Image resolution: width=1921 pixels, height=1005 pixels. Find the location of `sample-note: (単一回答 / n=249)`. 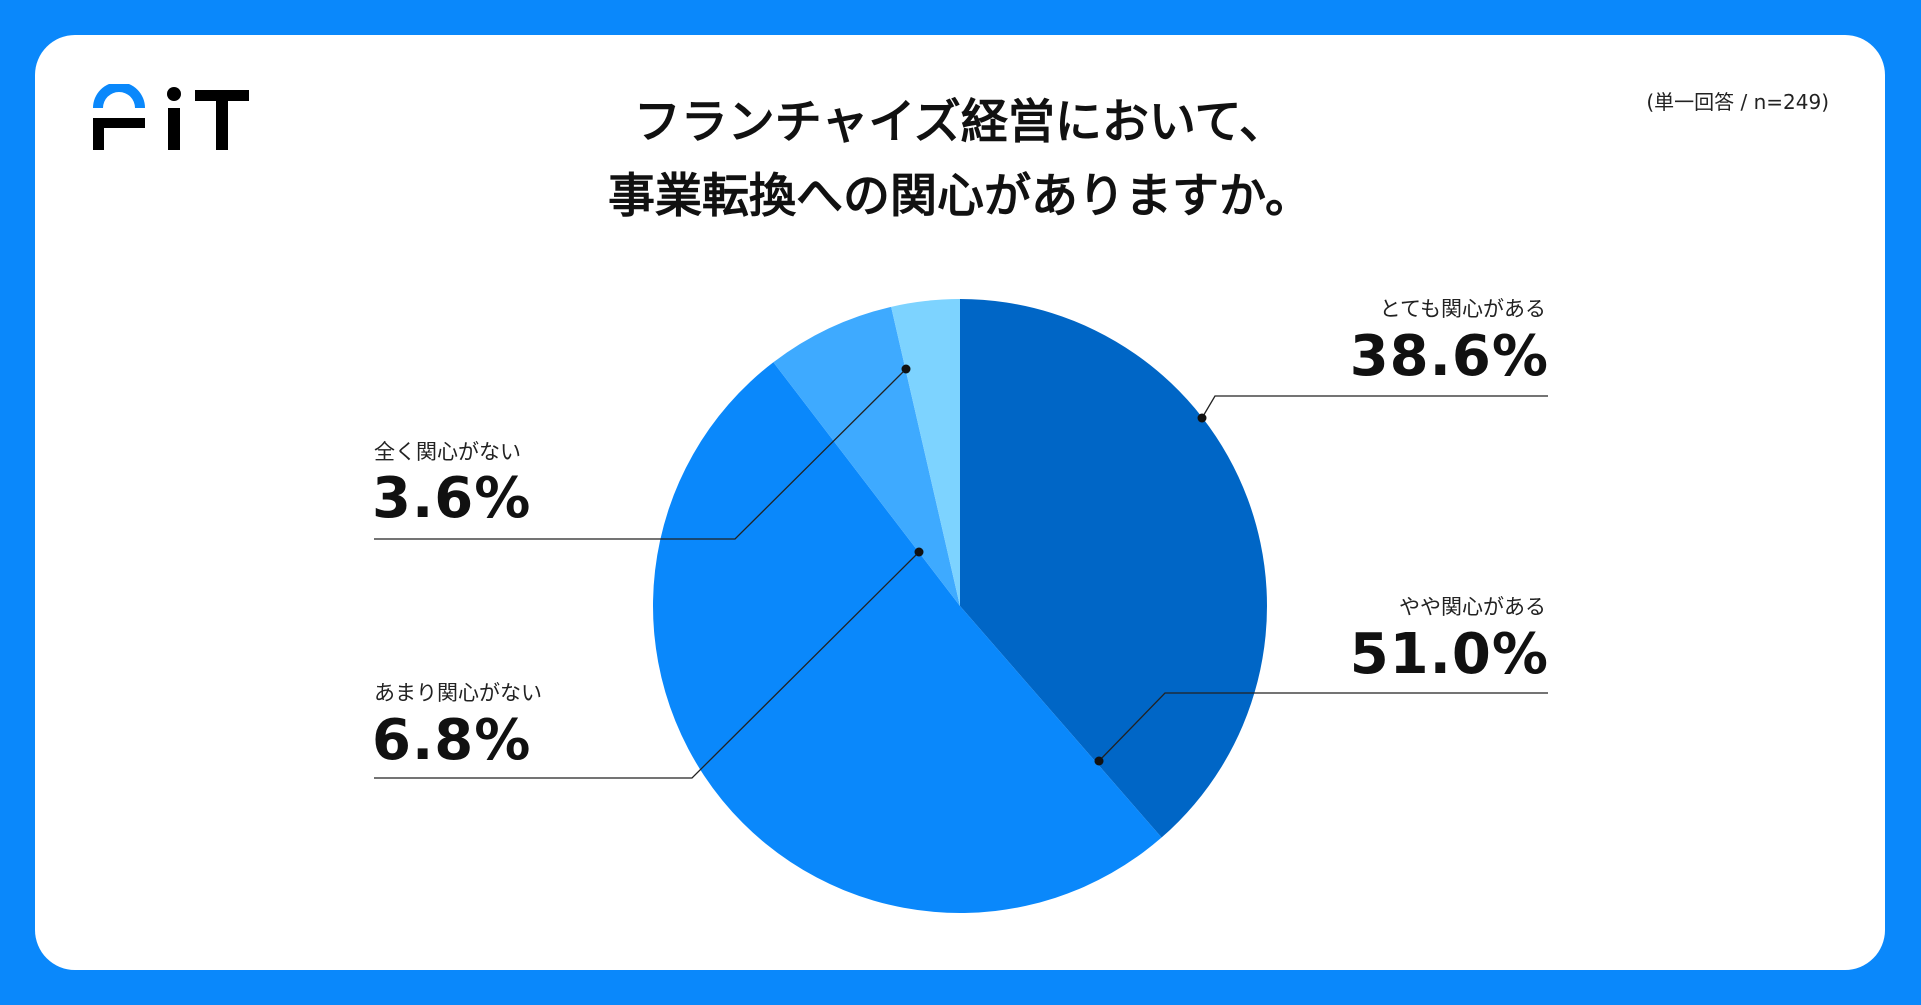

sample-note: (単一回答 / n=249) is located at coordinates (1737, 102).